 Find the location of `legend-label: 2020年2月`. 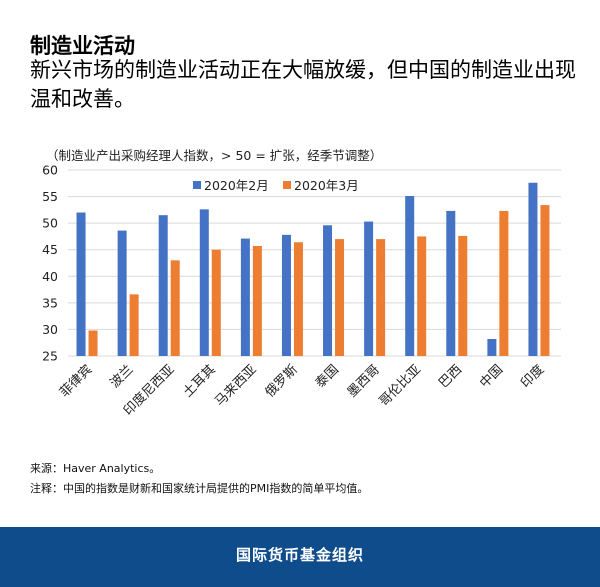

legend-label: 2020年2月 is located at coordinates (236, 185).